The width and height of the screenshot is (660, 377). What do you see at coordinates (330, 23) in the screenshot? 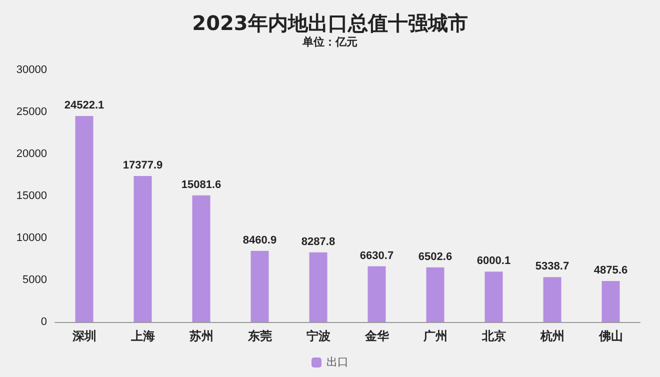
I see `chart-title: 2023年内地出口总值十强城市` at bounding box center [330, 23].